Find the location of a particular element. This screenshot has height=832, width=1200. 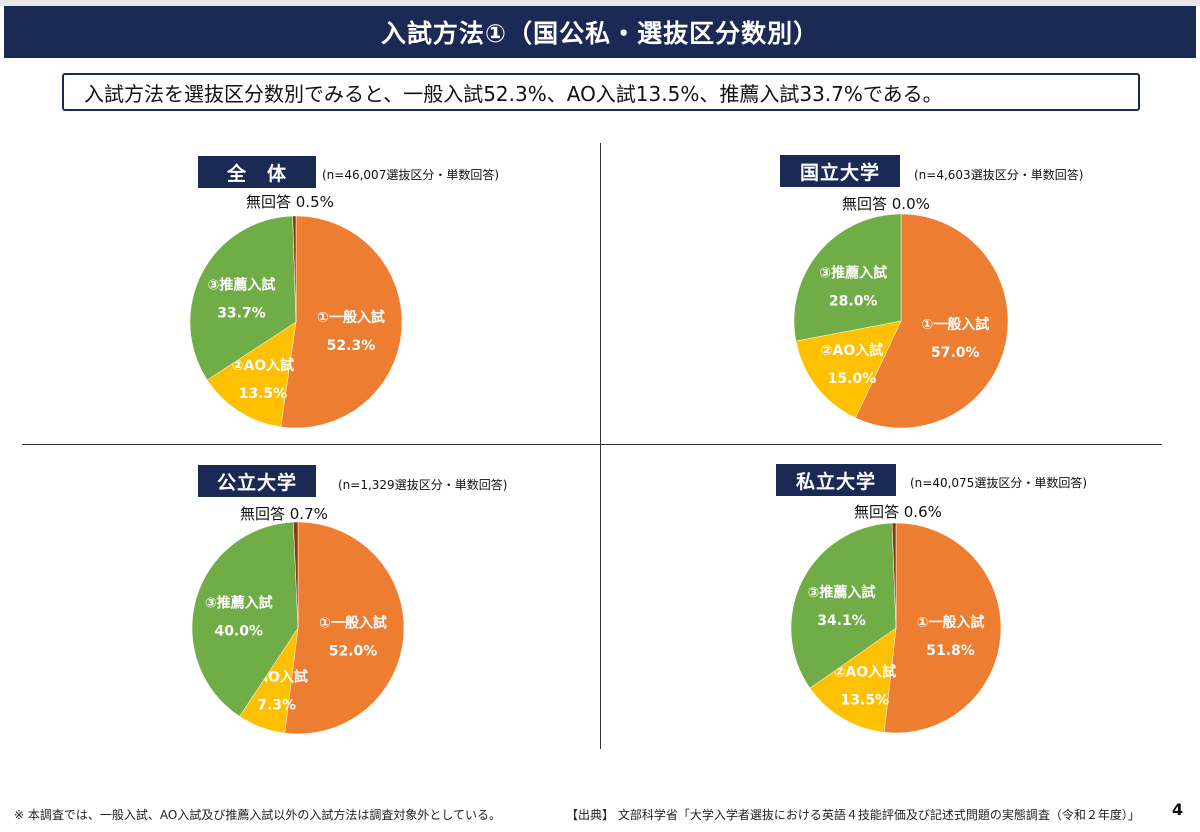

slice-name-label-private-0: ①一般入試 is located at coordinates (951, 622).